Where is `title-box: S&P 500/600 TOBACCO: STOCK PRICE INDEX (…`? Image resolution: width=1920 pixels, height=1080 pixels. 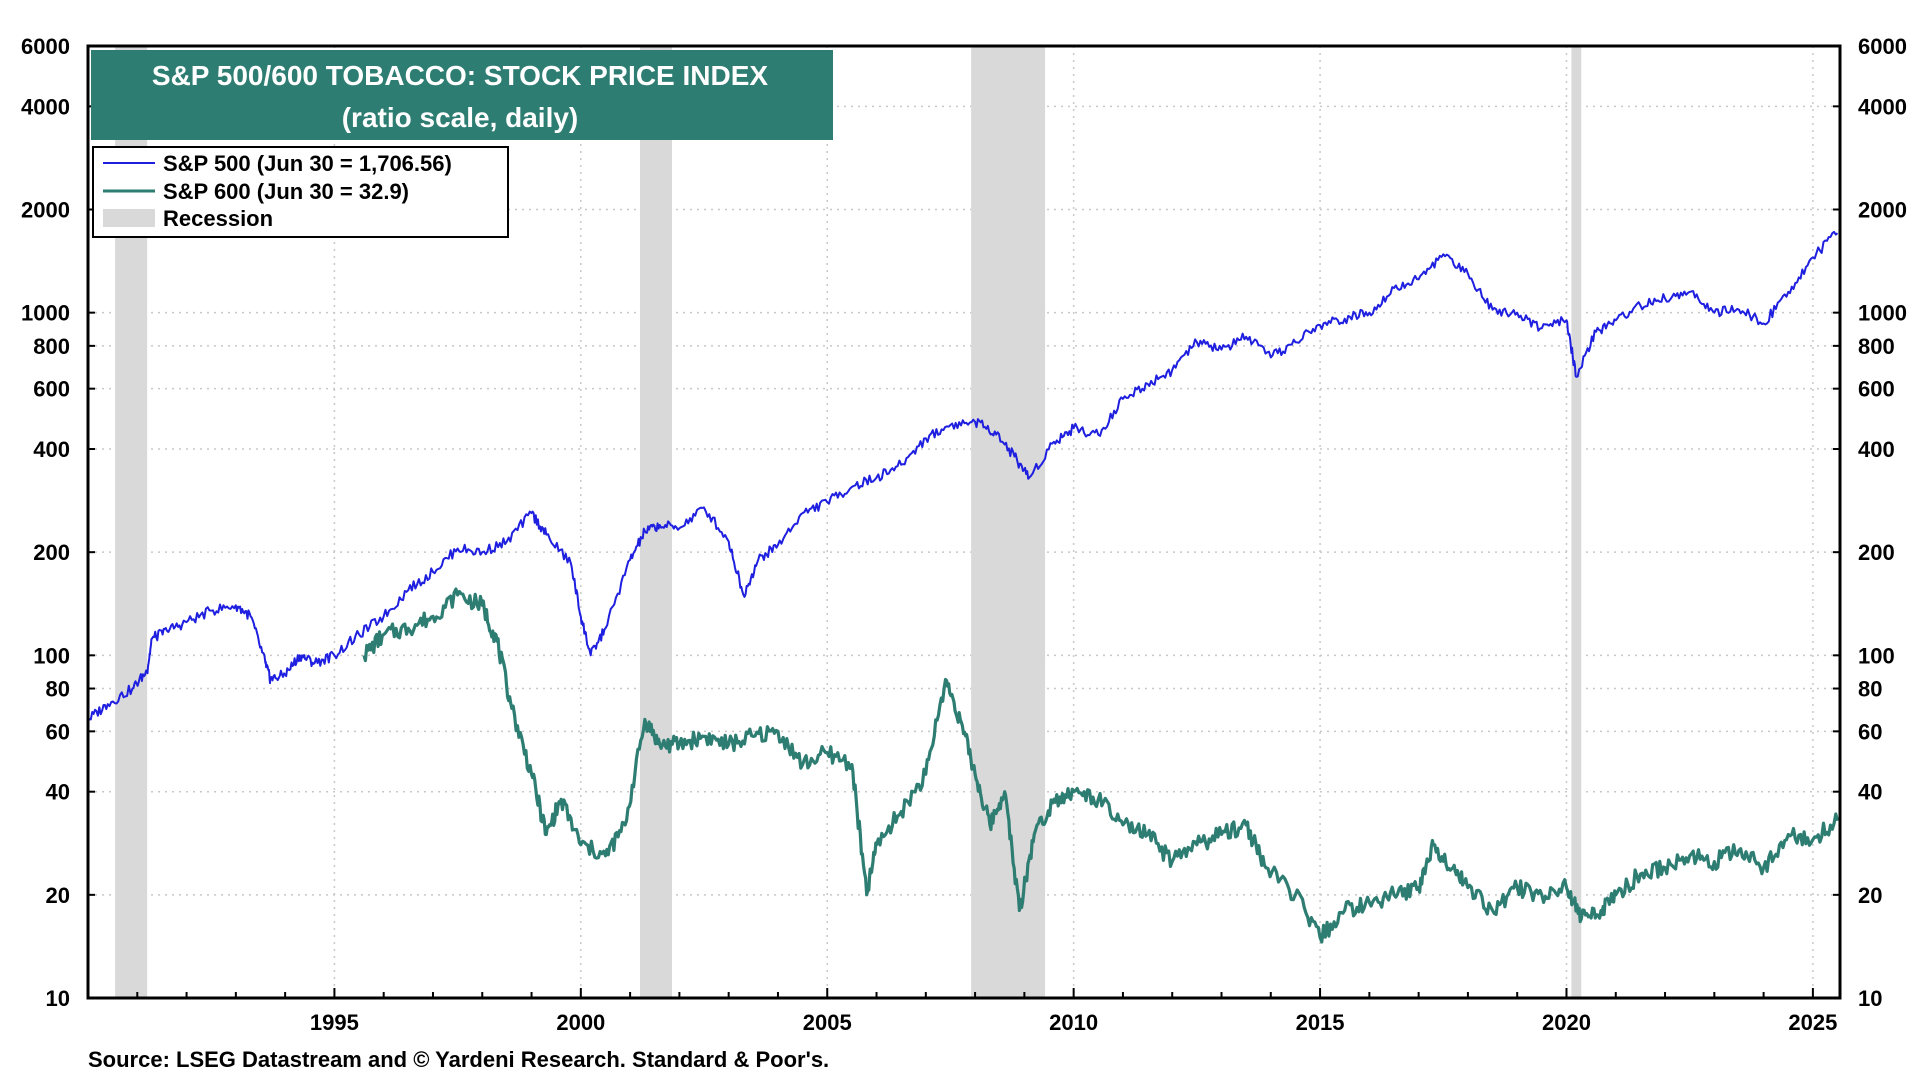
title-box: S&P 500/600 TOBACCO: STOCK PRICE INDEX (… is located at coordinates (462, 95).